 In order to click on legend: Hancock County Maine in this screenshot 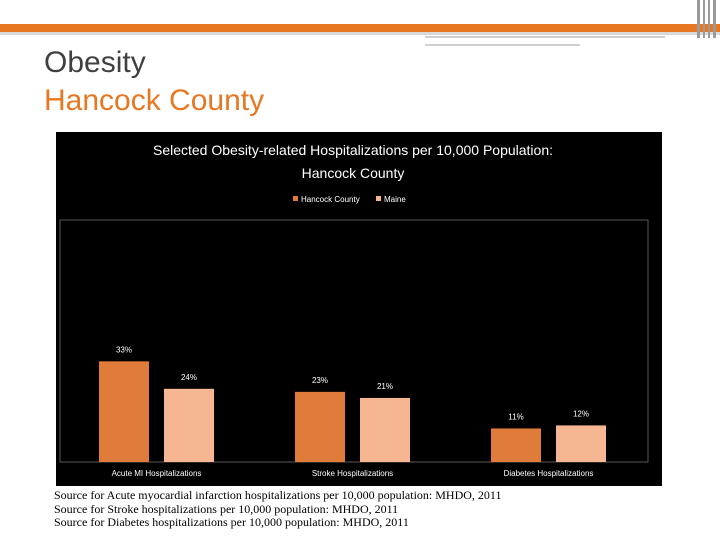, I will do `click(349, 199)`.